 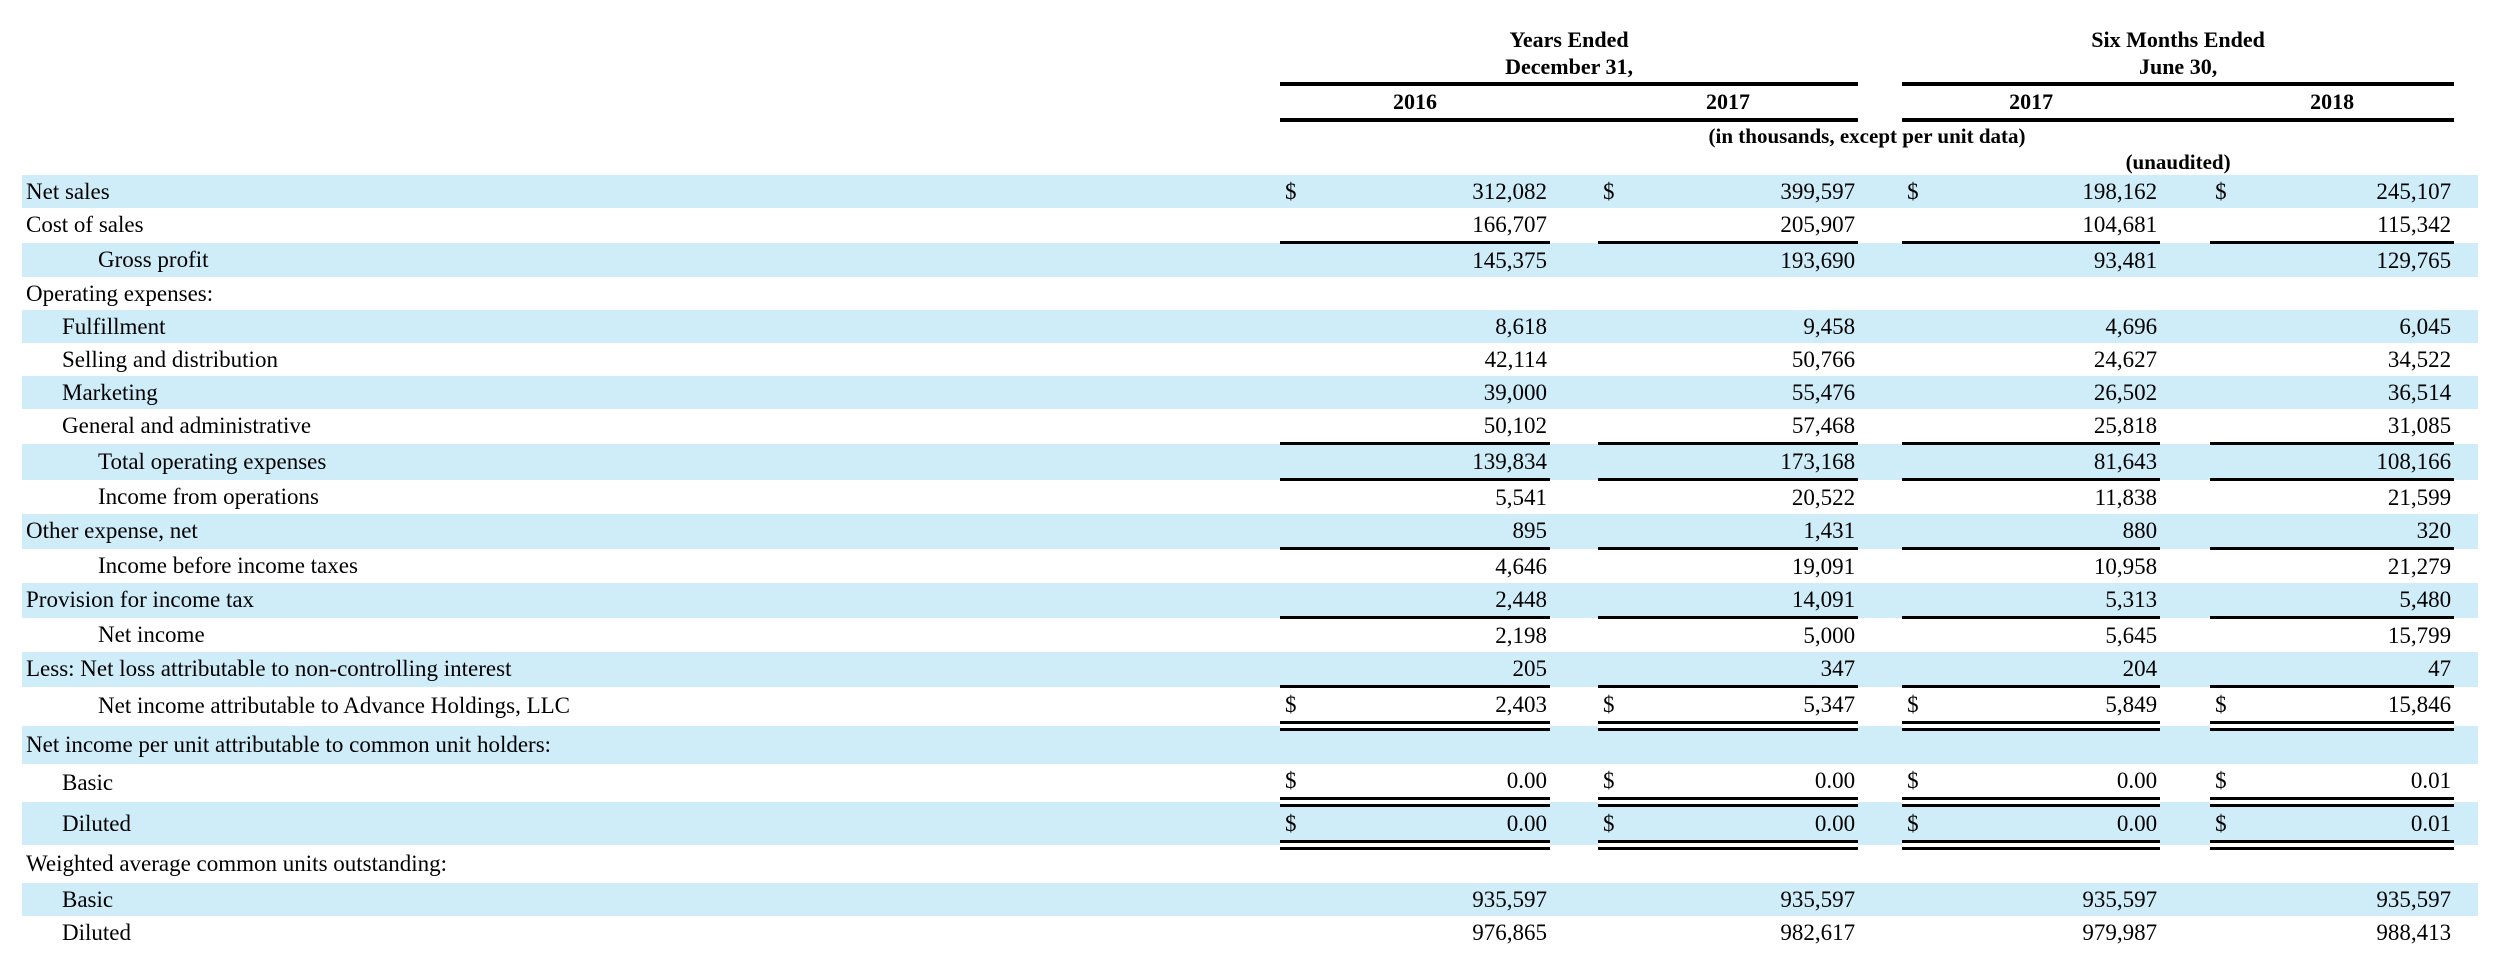 I want to click on row-label: Other expense, net, so click(x=651, y=531).